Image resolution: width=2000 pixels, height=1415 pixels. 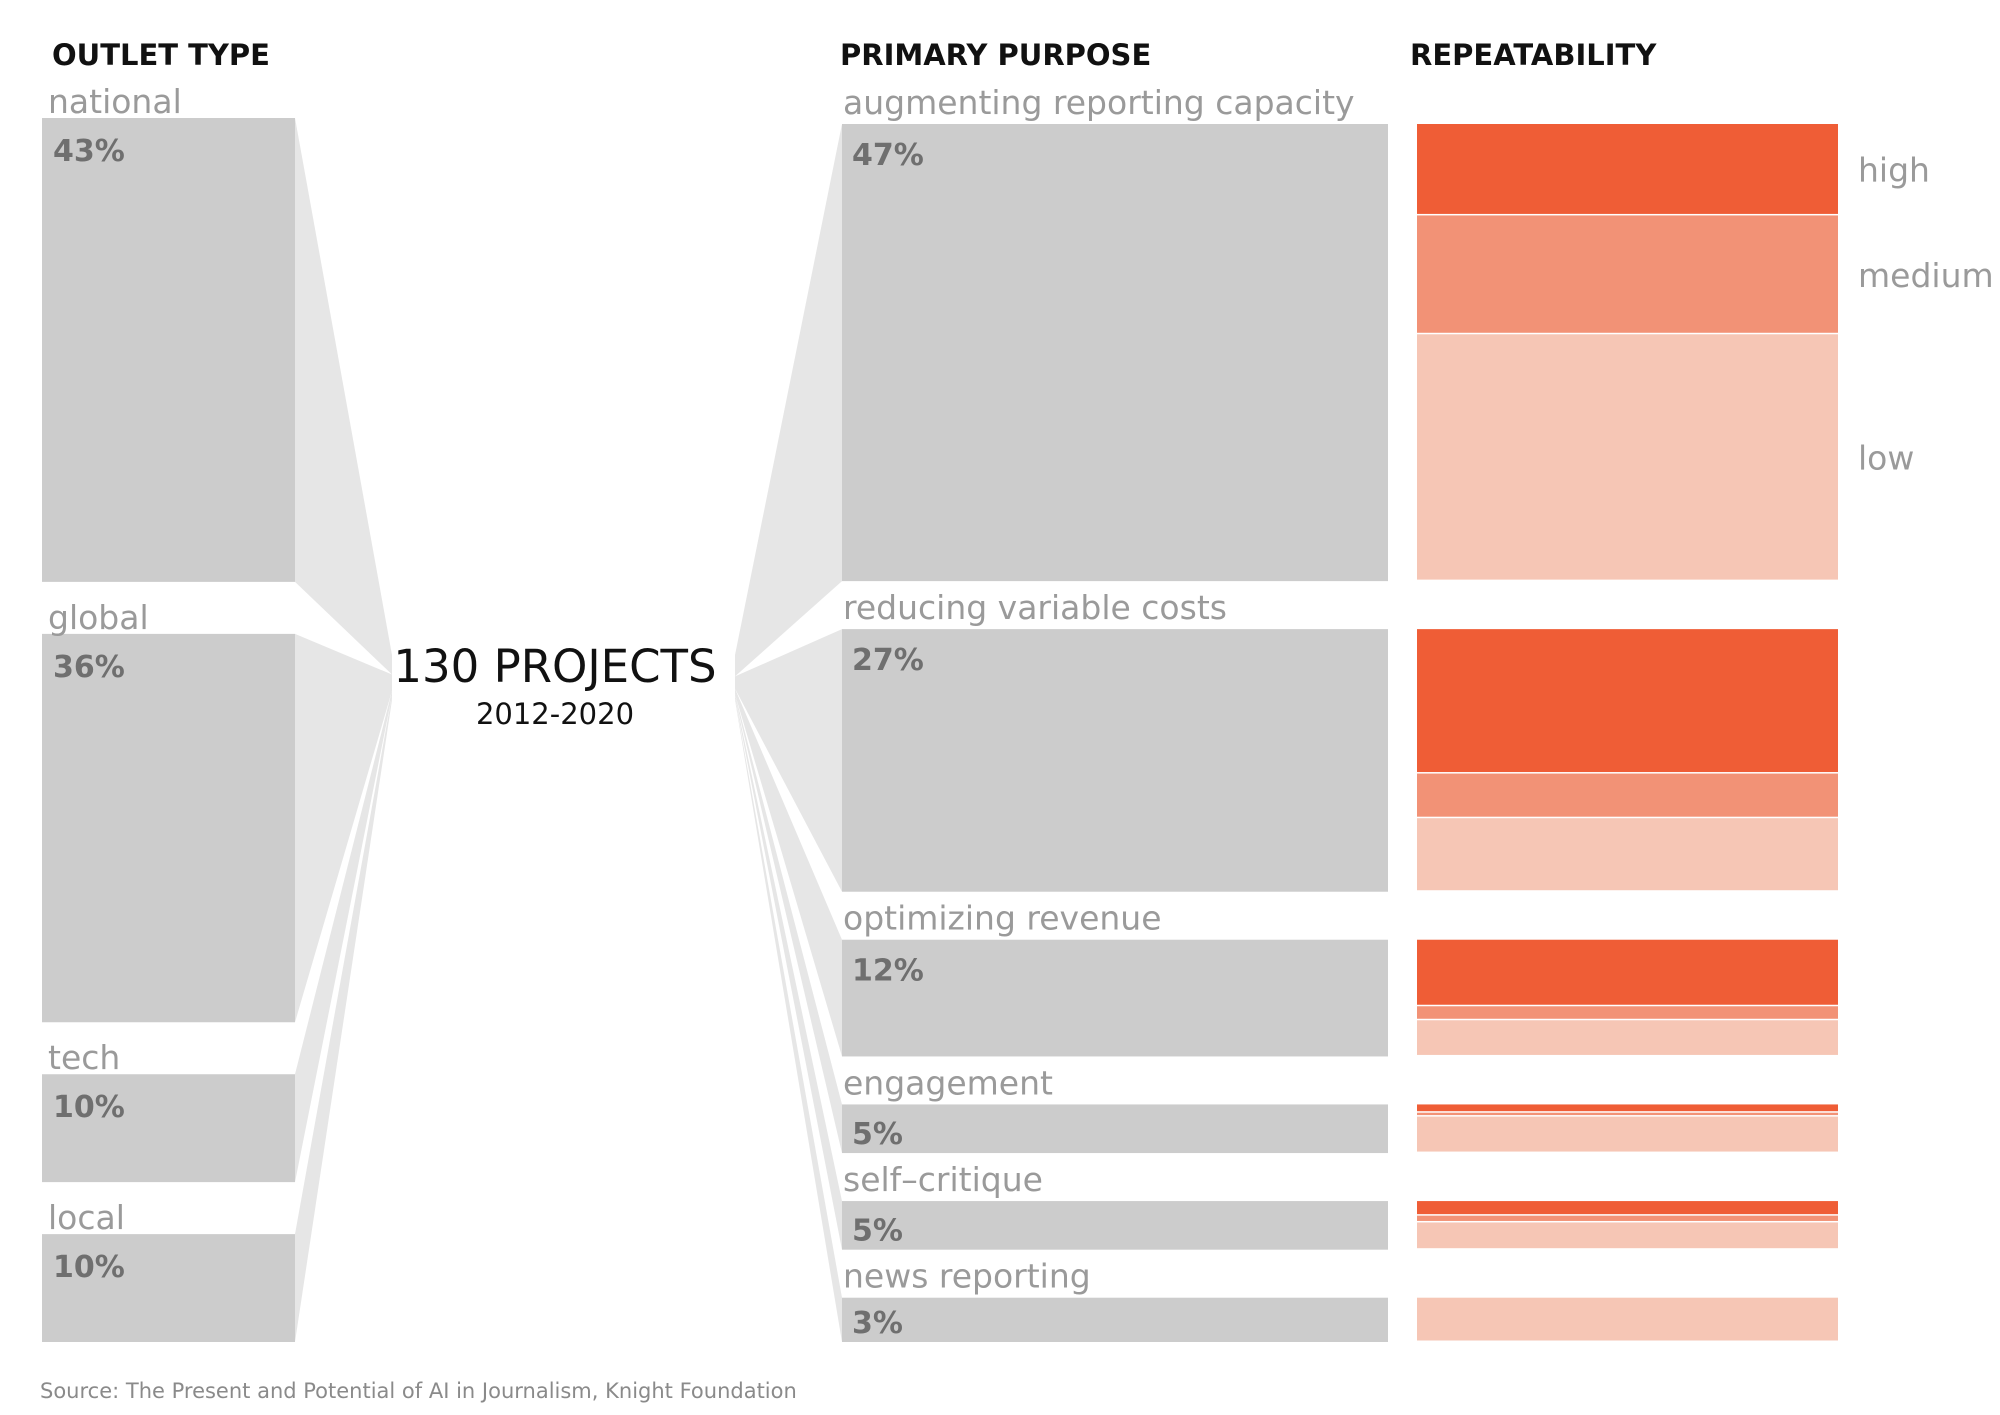 I want to click on outlet-type-column-title: OUTLET TYPE, so click(x=161, y=55).